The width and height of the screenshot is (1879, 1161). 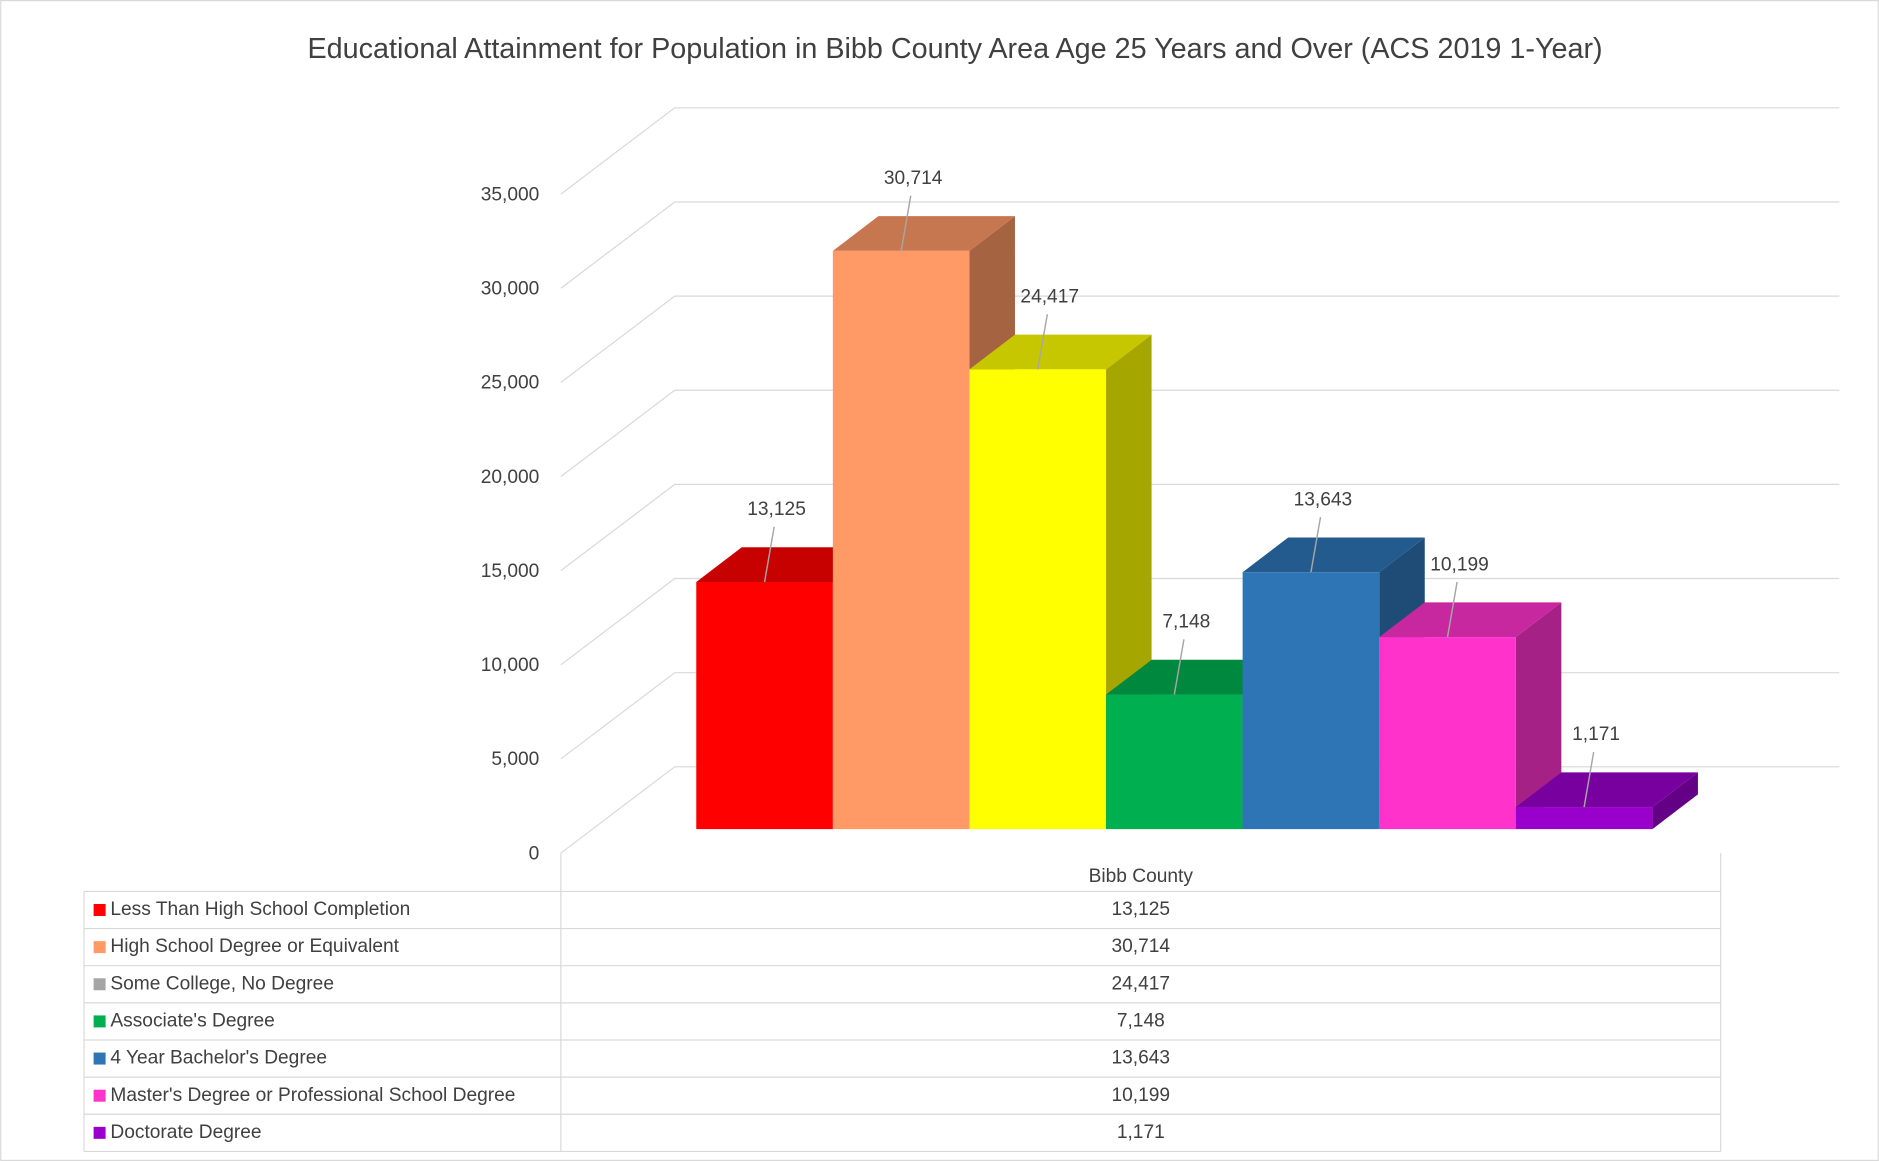 What do you see at coordinates (222, 983) in the screenshot?
I see `legend-label: Some College, No Degree` at bounding box center [222, 983].